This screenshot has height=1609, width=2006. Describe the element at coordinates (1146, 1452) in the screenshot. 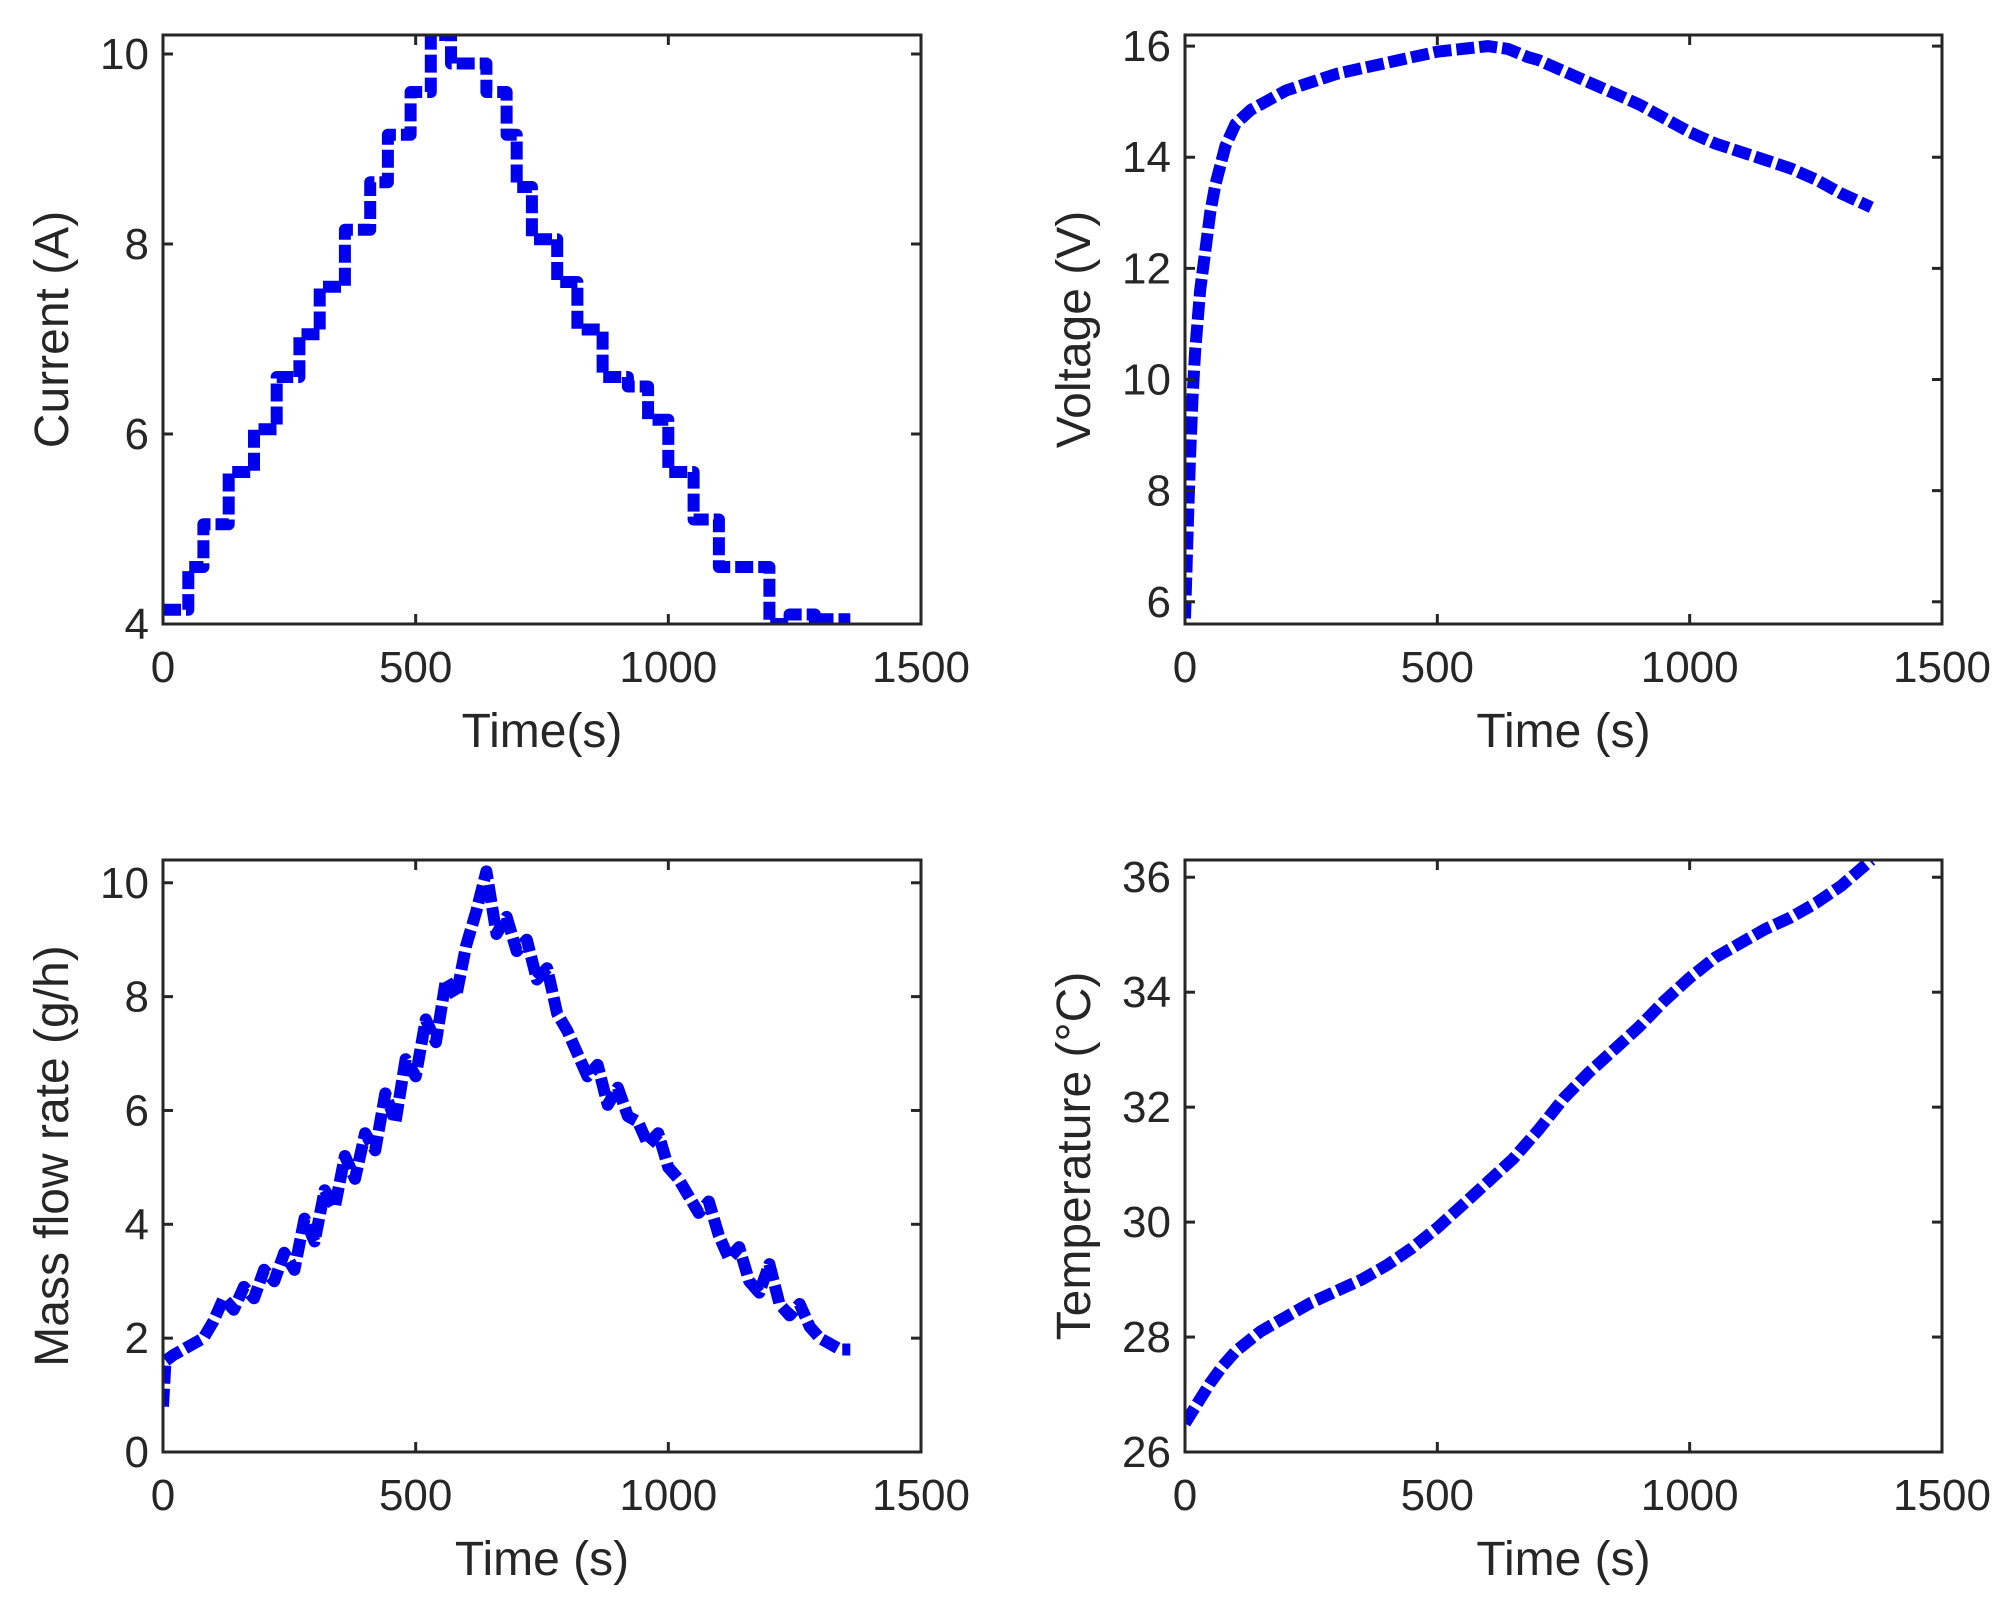

I see `y-tick-label-temperature-0: 26` at that location.